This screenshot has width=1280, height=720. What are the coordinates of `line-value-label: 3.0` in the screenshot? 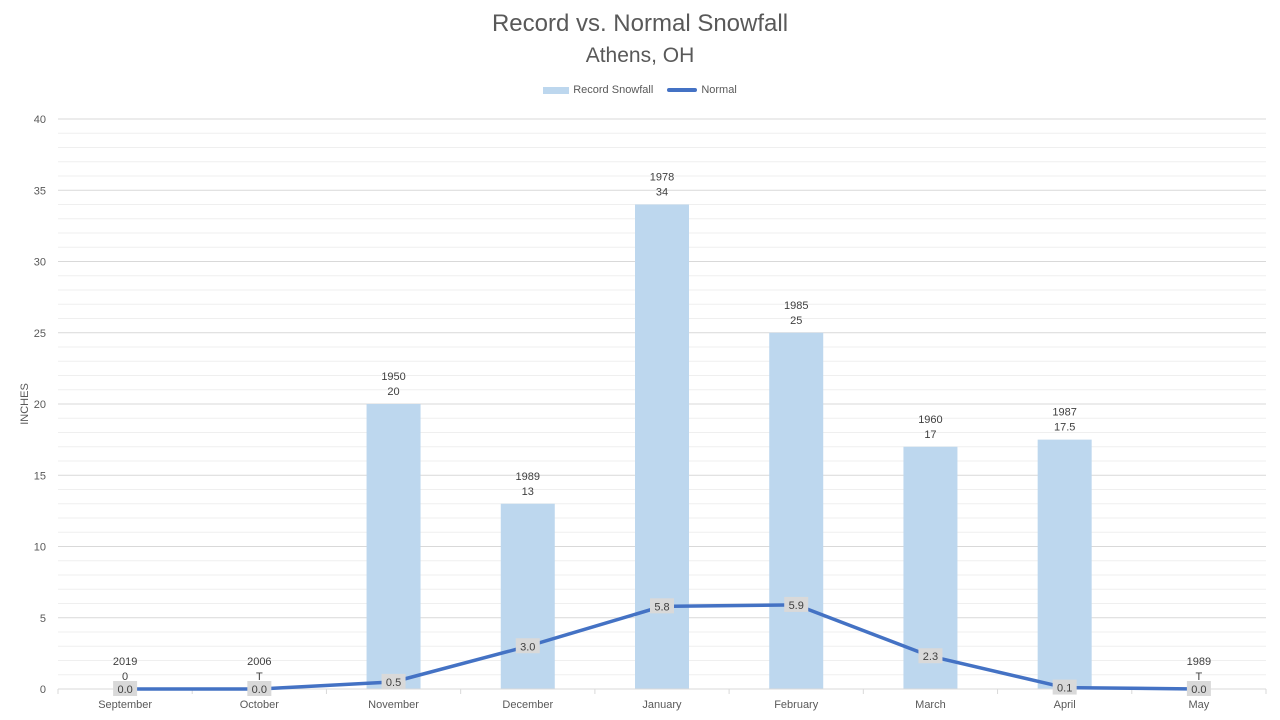 It's located at (527, 647).